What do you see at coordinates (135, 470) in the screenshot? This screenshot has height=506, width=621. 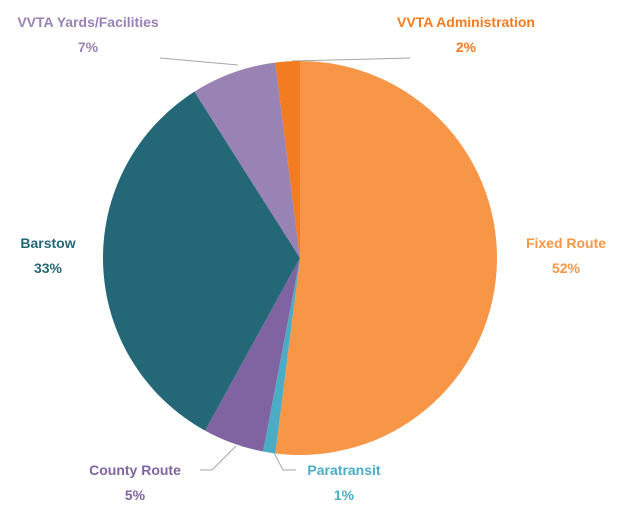 I see `category-label: County Route` at bounding box center [135, 470].